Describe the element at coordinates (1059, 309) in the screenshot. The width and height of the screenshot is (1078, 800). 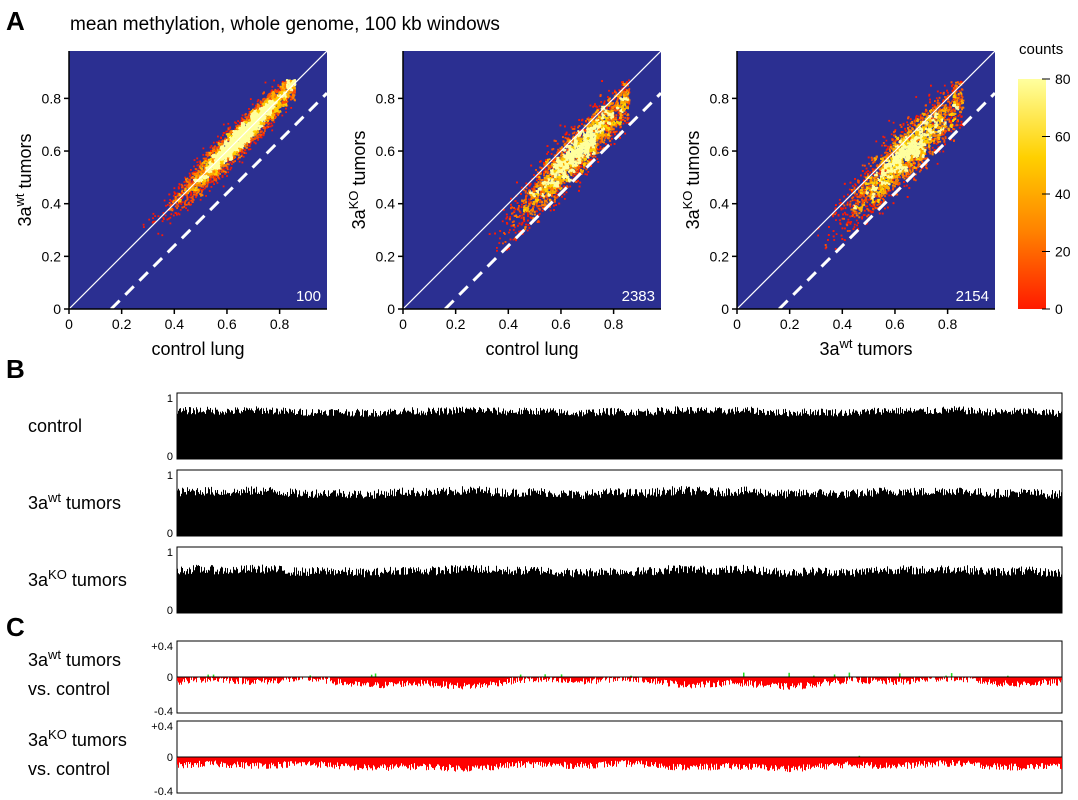
I see `colorbar-tick-label: 0` at that location.